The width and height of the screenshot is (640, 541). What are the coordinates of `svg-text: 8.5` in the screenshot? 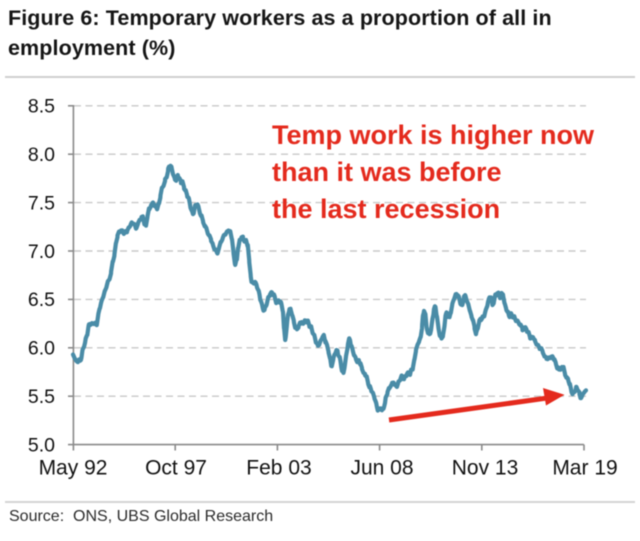 It's located at (41, 107).